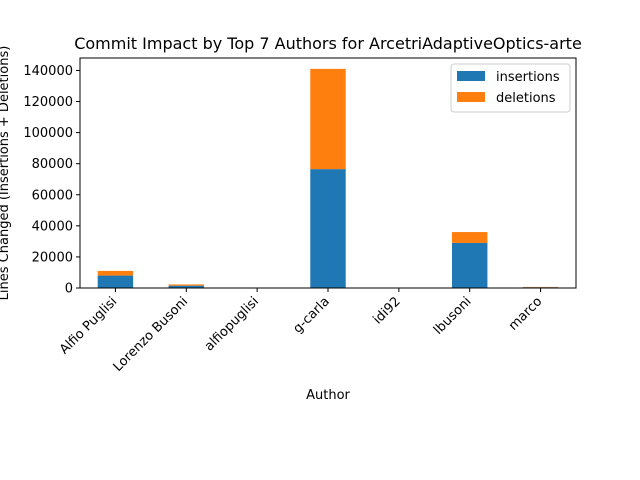 The width and height of the screenshot is (640, 480). Describe the element at coordinates (311, 315) in the screenshot. I see `x-tick-label: g-carla` at that location.